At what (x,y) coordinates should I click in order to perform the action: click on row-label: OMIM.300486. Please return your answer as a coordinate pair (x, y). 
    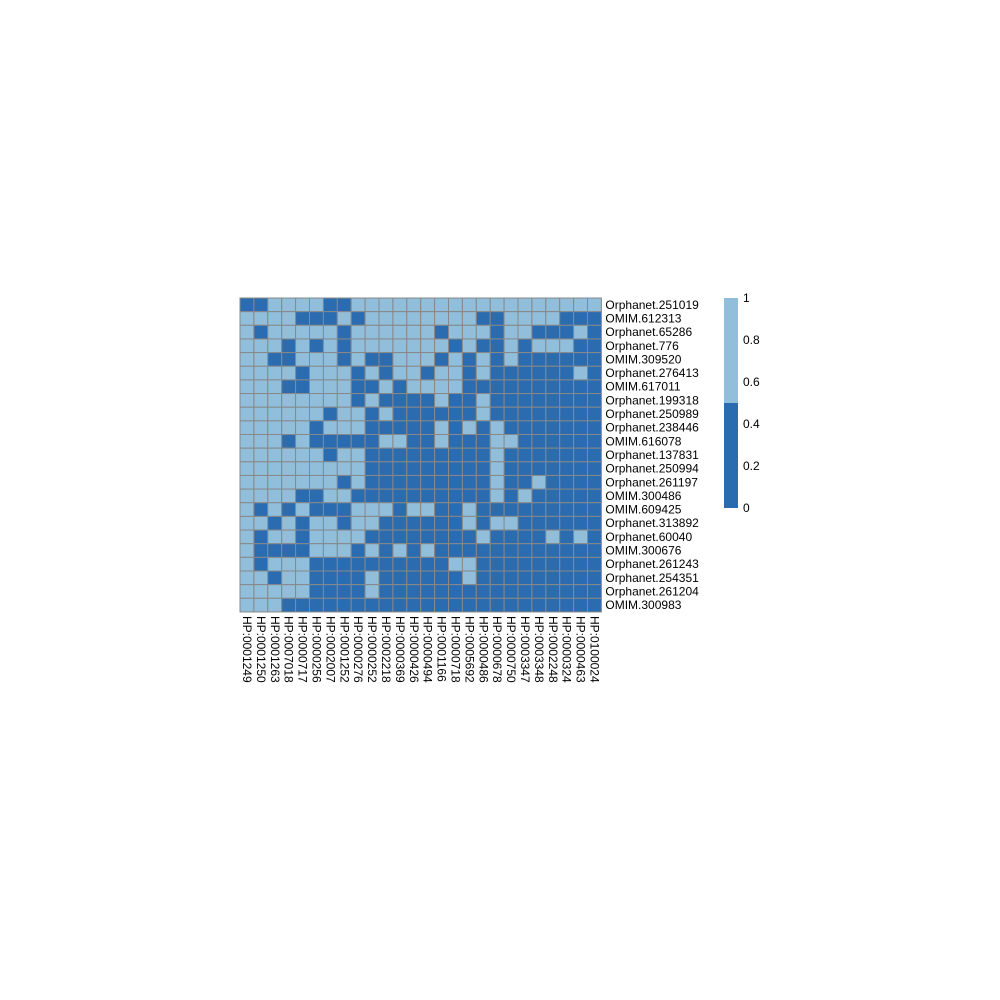
    Looking at the image, I should click on (643, 496).